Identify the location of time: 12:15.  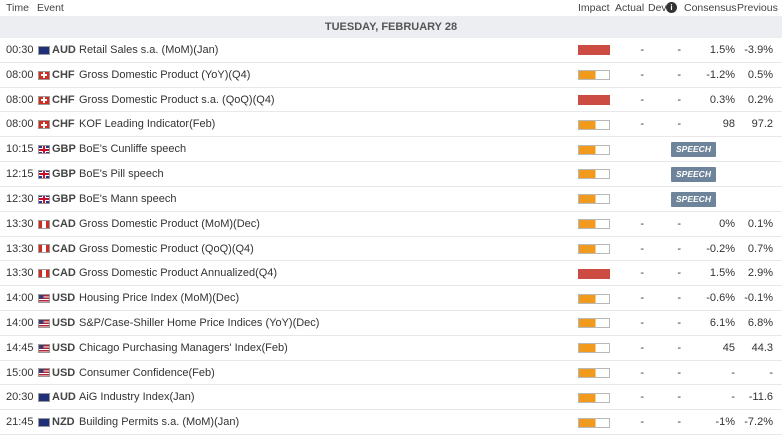
(20, 174).